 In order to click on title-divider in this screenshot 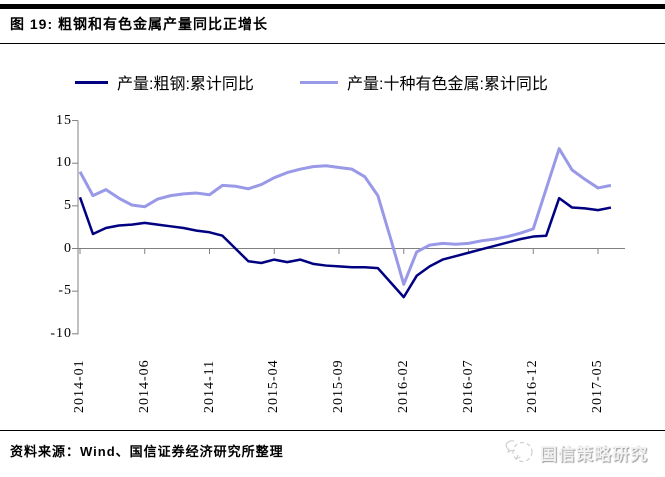, I will do `click(332, 43)`.